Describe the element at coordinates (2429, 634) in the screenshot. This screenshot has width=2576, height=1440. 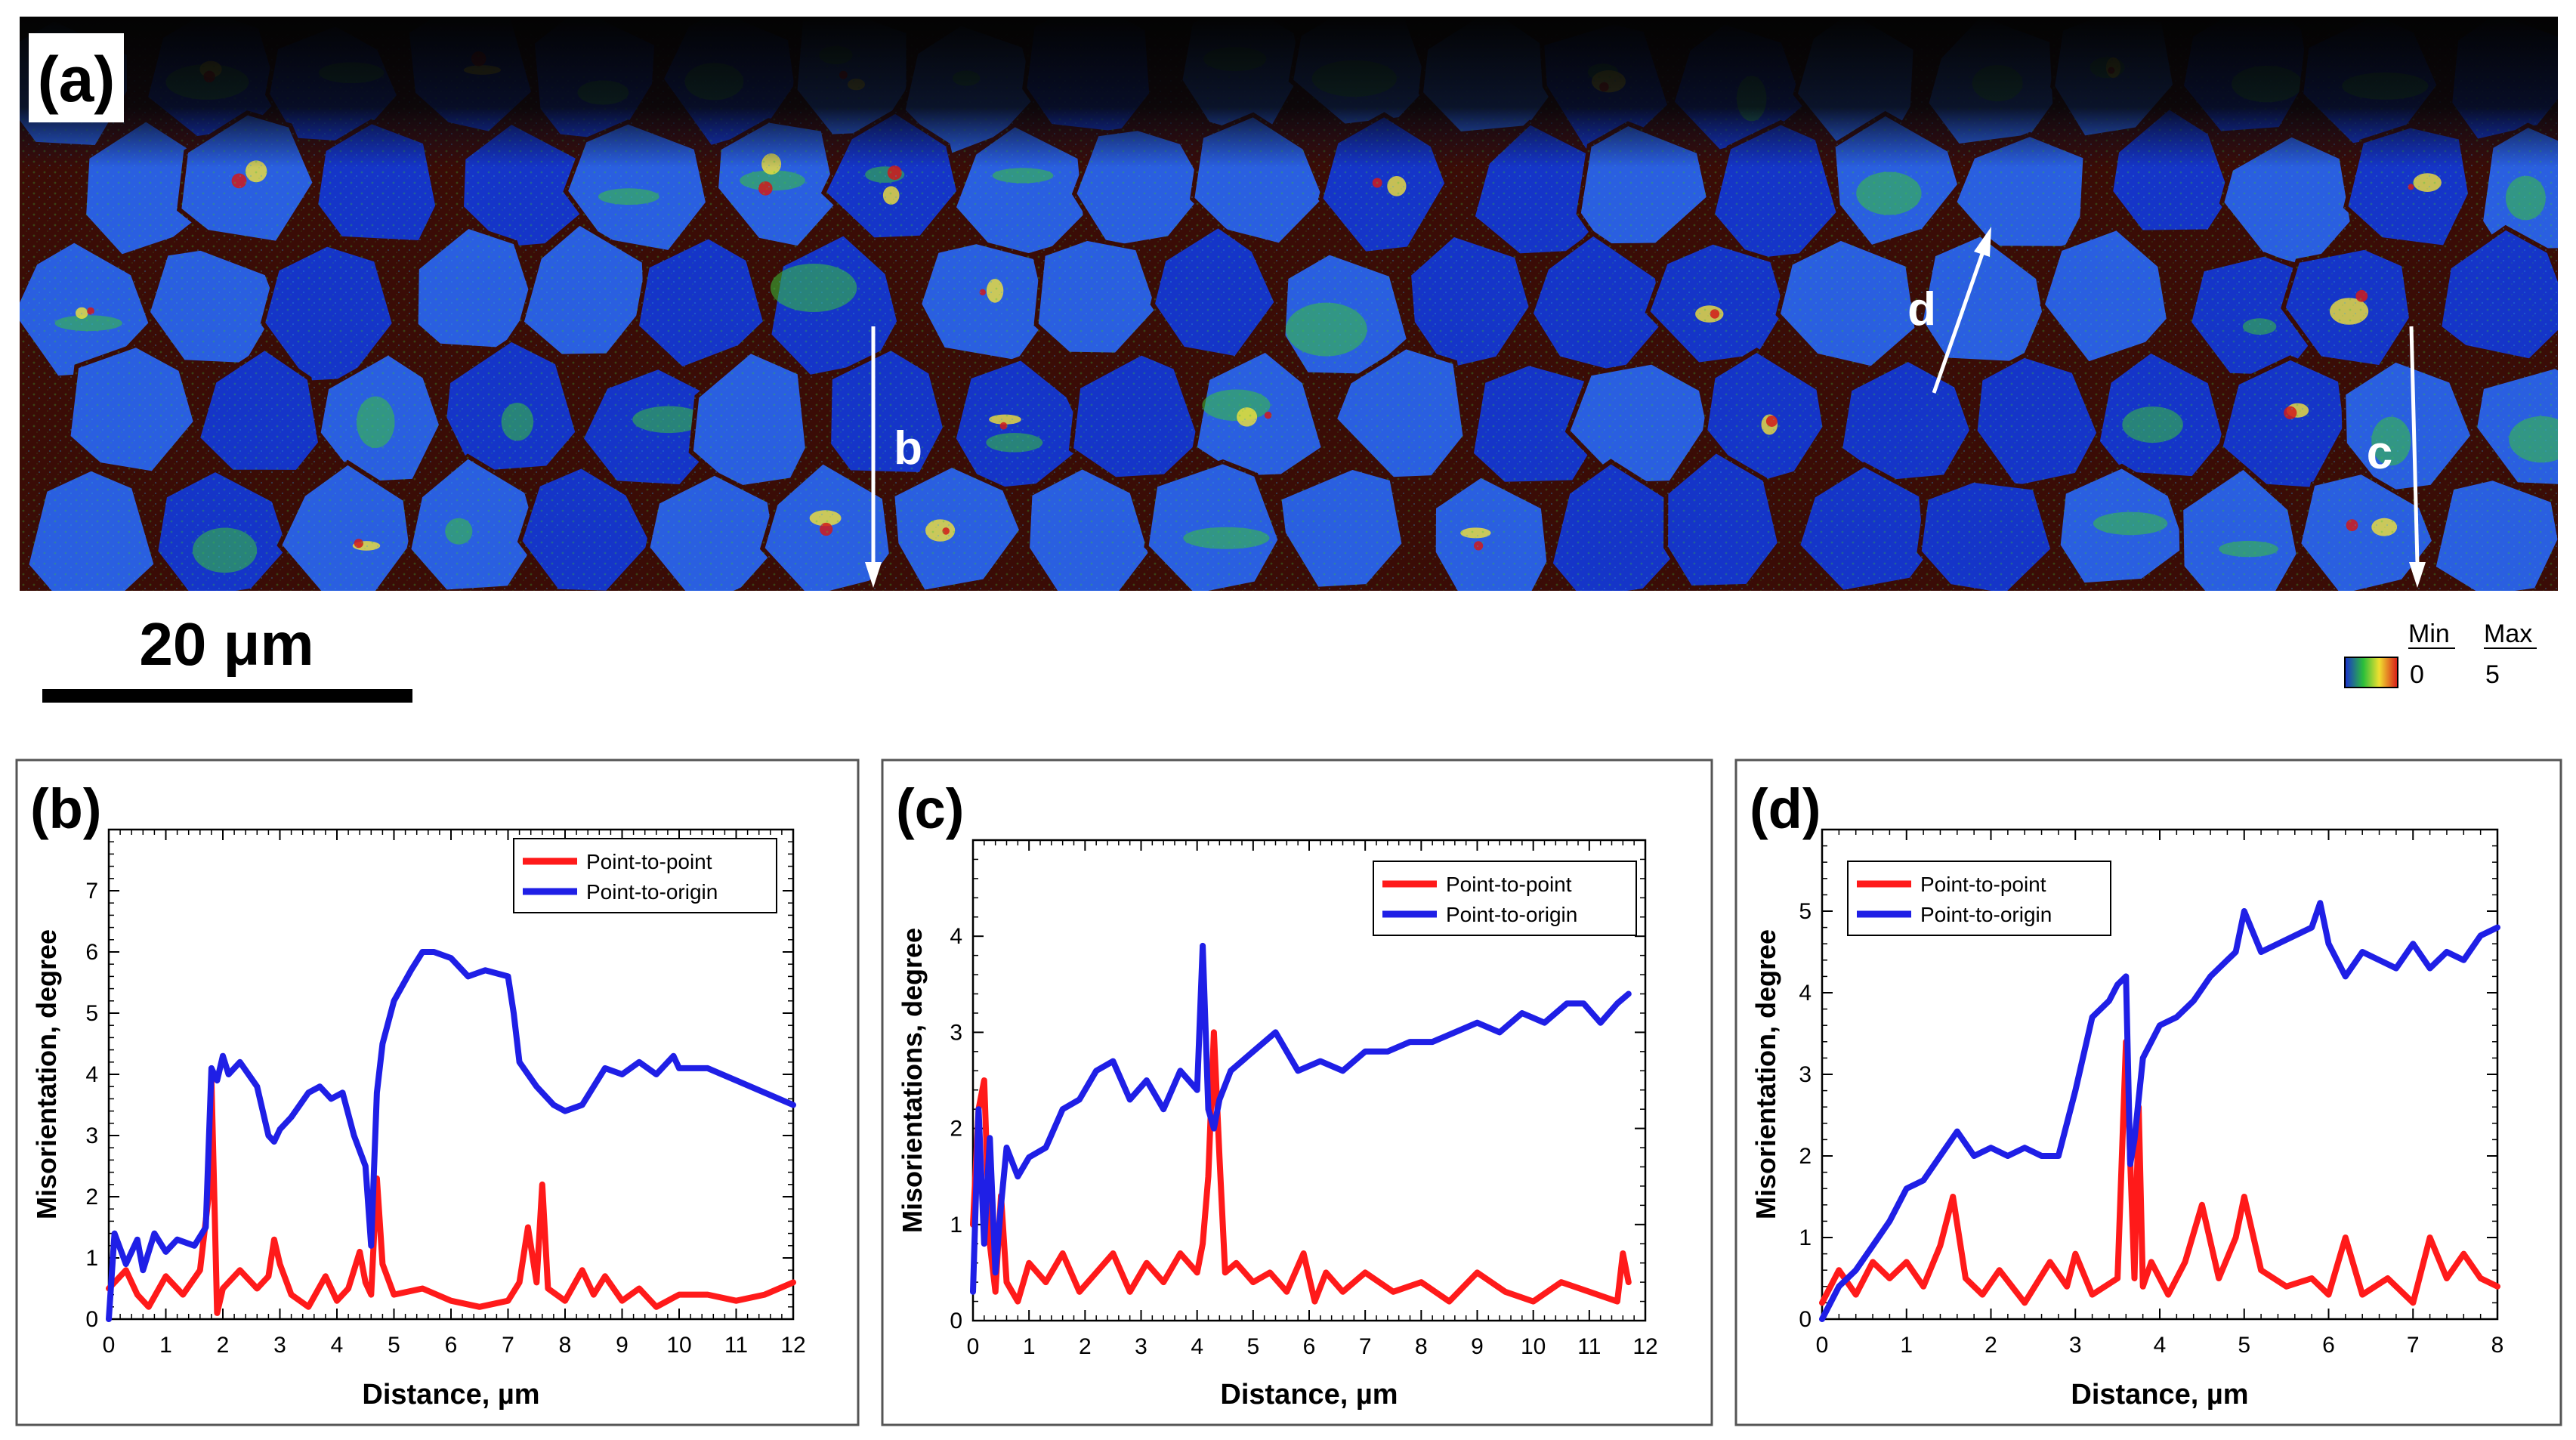
I see `colorbar-min-header: Min` at that location.